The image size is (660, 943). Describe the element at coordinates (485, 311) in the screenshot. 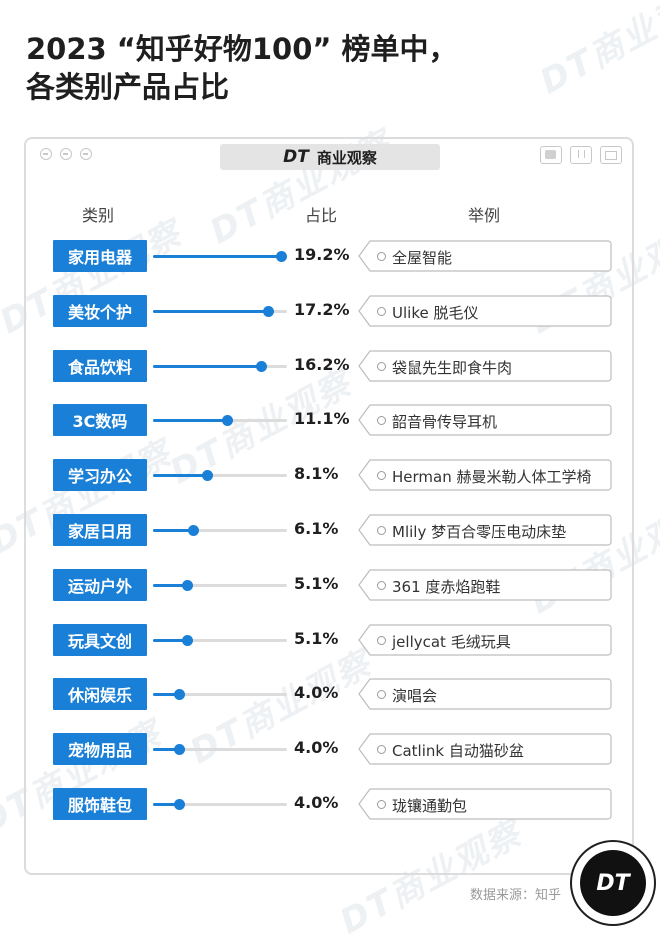

I see `example-callout: Ulike 脱毛仪` at that location.